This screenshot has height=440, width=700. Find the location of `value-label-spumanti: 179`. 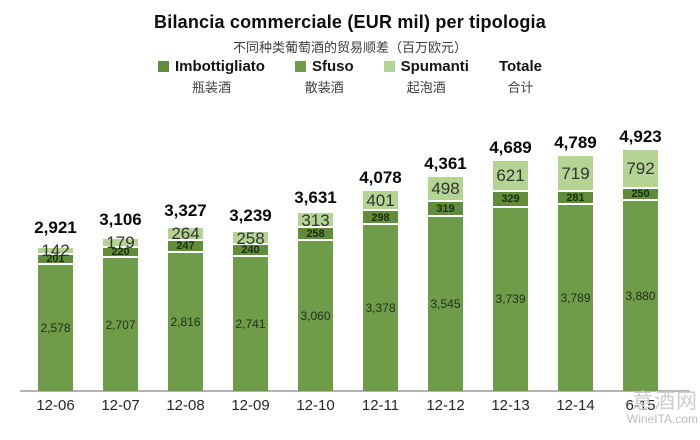

value-label-spumanti: 179 is located at coordinates (120, 243).